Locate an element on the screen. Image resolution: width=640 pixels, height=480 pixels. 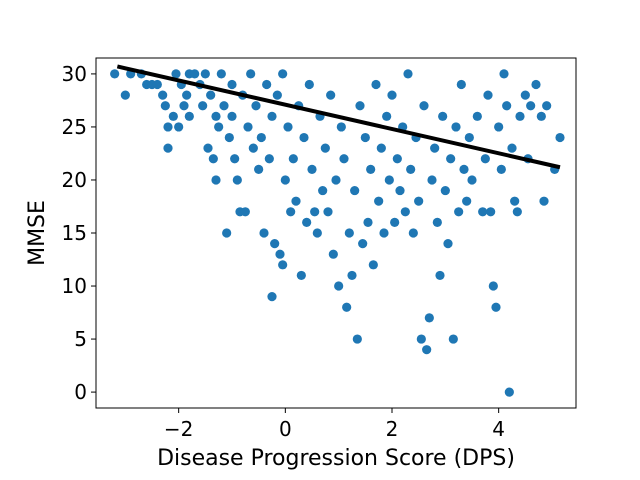
x-tick-label: 4 is located at coordinates (498, 429).